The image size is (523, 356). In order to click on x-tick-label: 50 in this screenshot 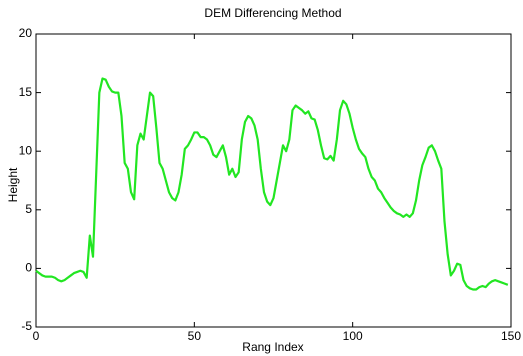, I will do `click(195, 336)`.